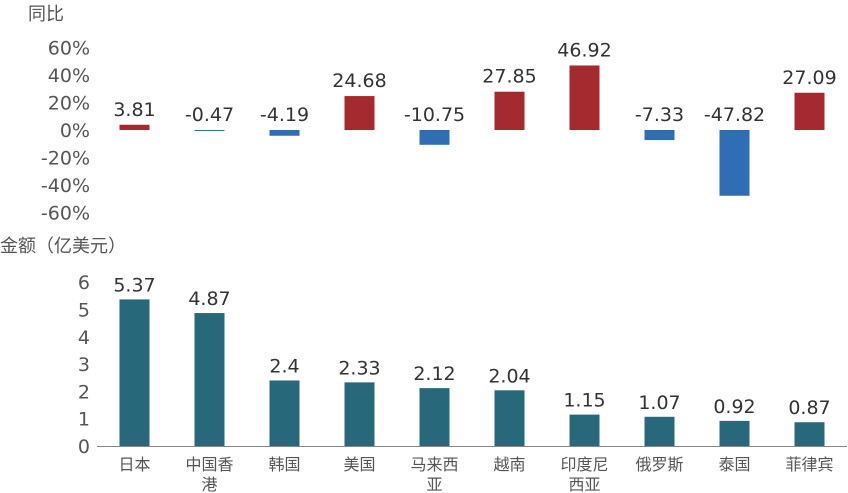 This screenshot has width=848, height=493. Describe the element at coordinates (809, 408) in the screenshot. I see `bottom-data-label: 0.87` at that location.